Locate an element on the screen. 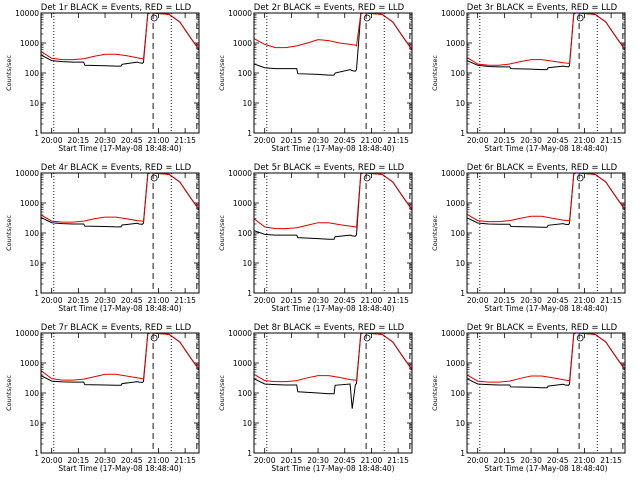  chart-title: Det 9r BLACK = Events, RED = LLD is located at coordinates (542, 328).